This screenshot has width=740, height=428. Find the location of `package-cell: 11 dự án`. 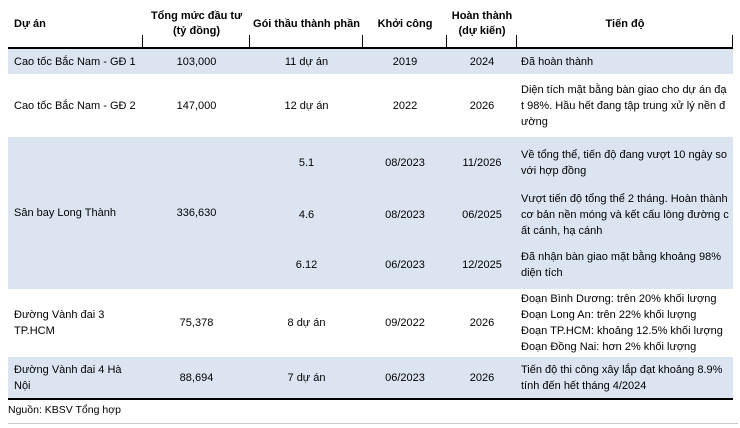

package-cell: 11 dự án is located at coordinates (306, 61).